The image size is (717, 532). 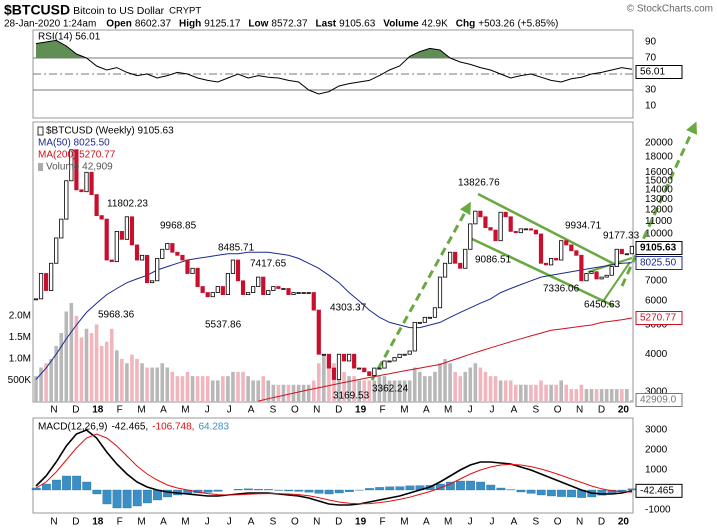 I want to click on y-tick-label: -1000, so click(x=658, y=510).